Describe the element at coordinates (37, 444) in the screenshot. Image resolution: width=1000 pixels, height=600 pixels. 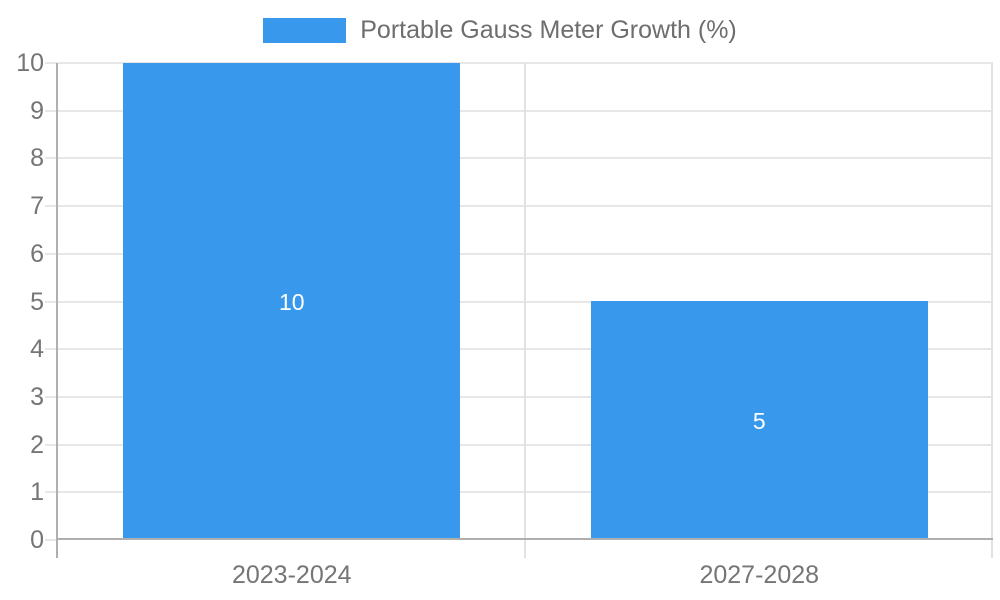
I see `y-axis-tick-label: 2` at that location.